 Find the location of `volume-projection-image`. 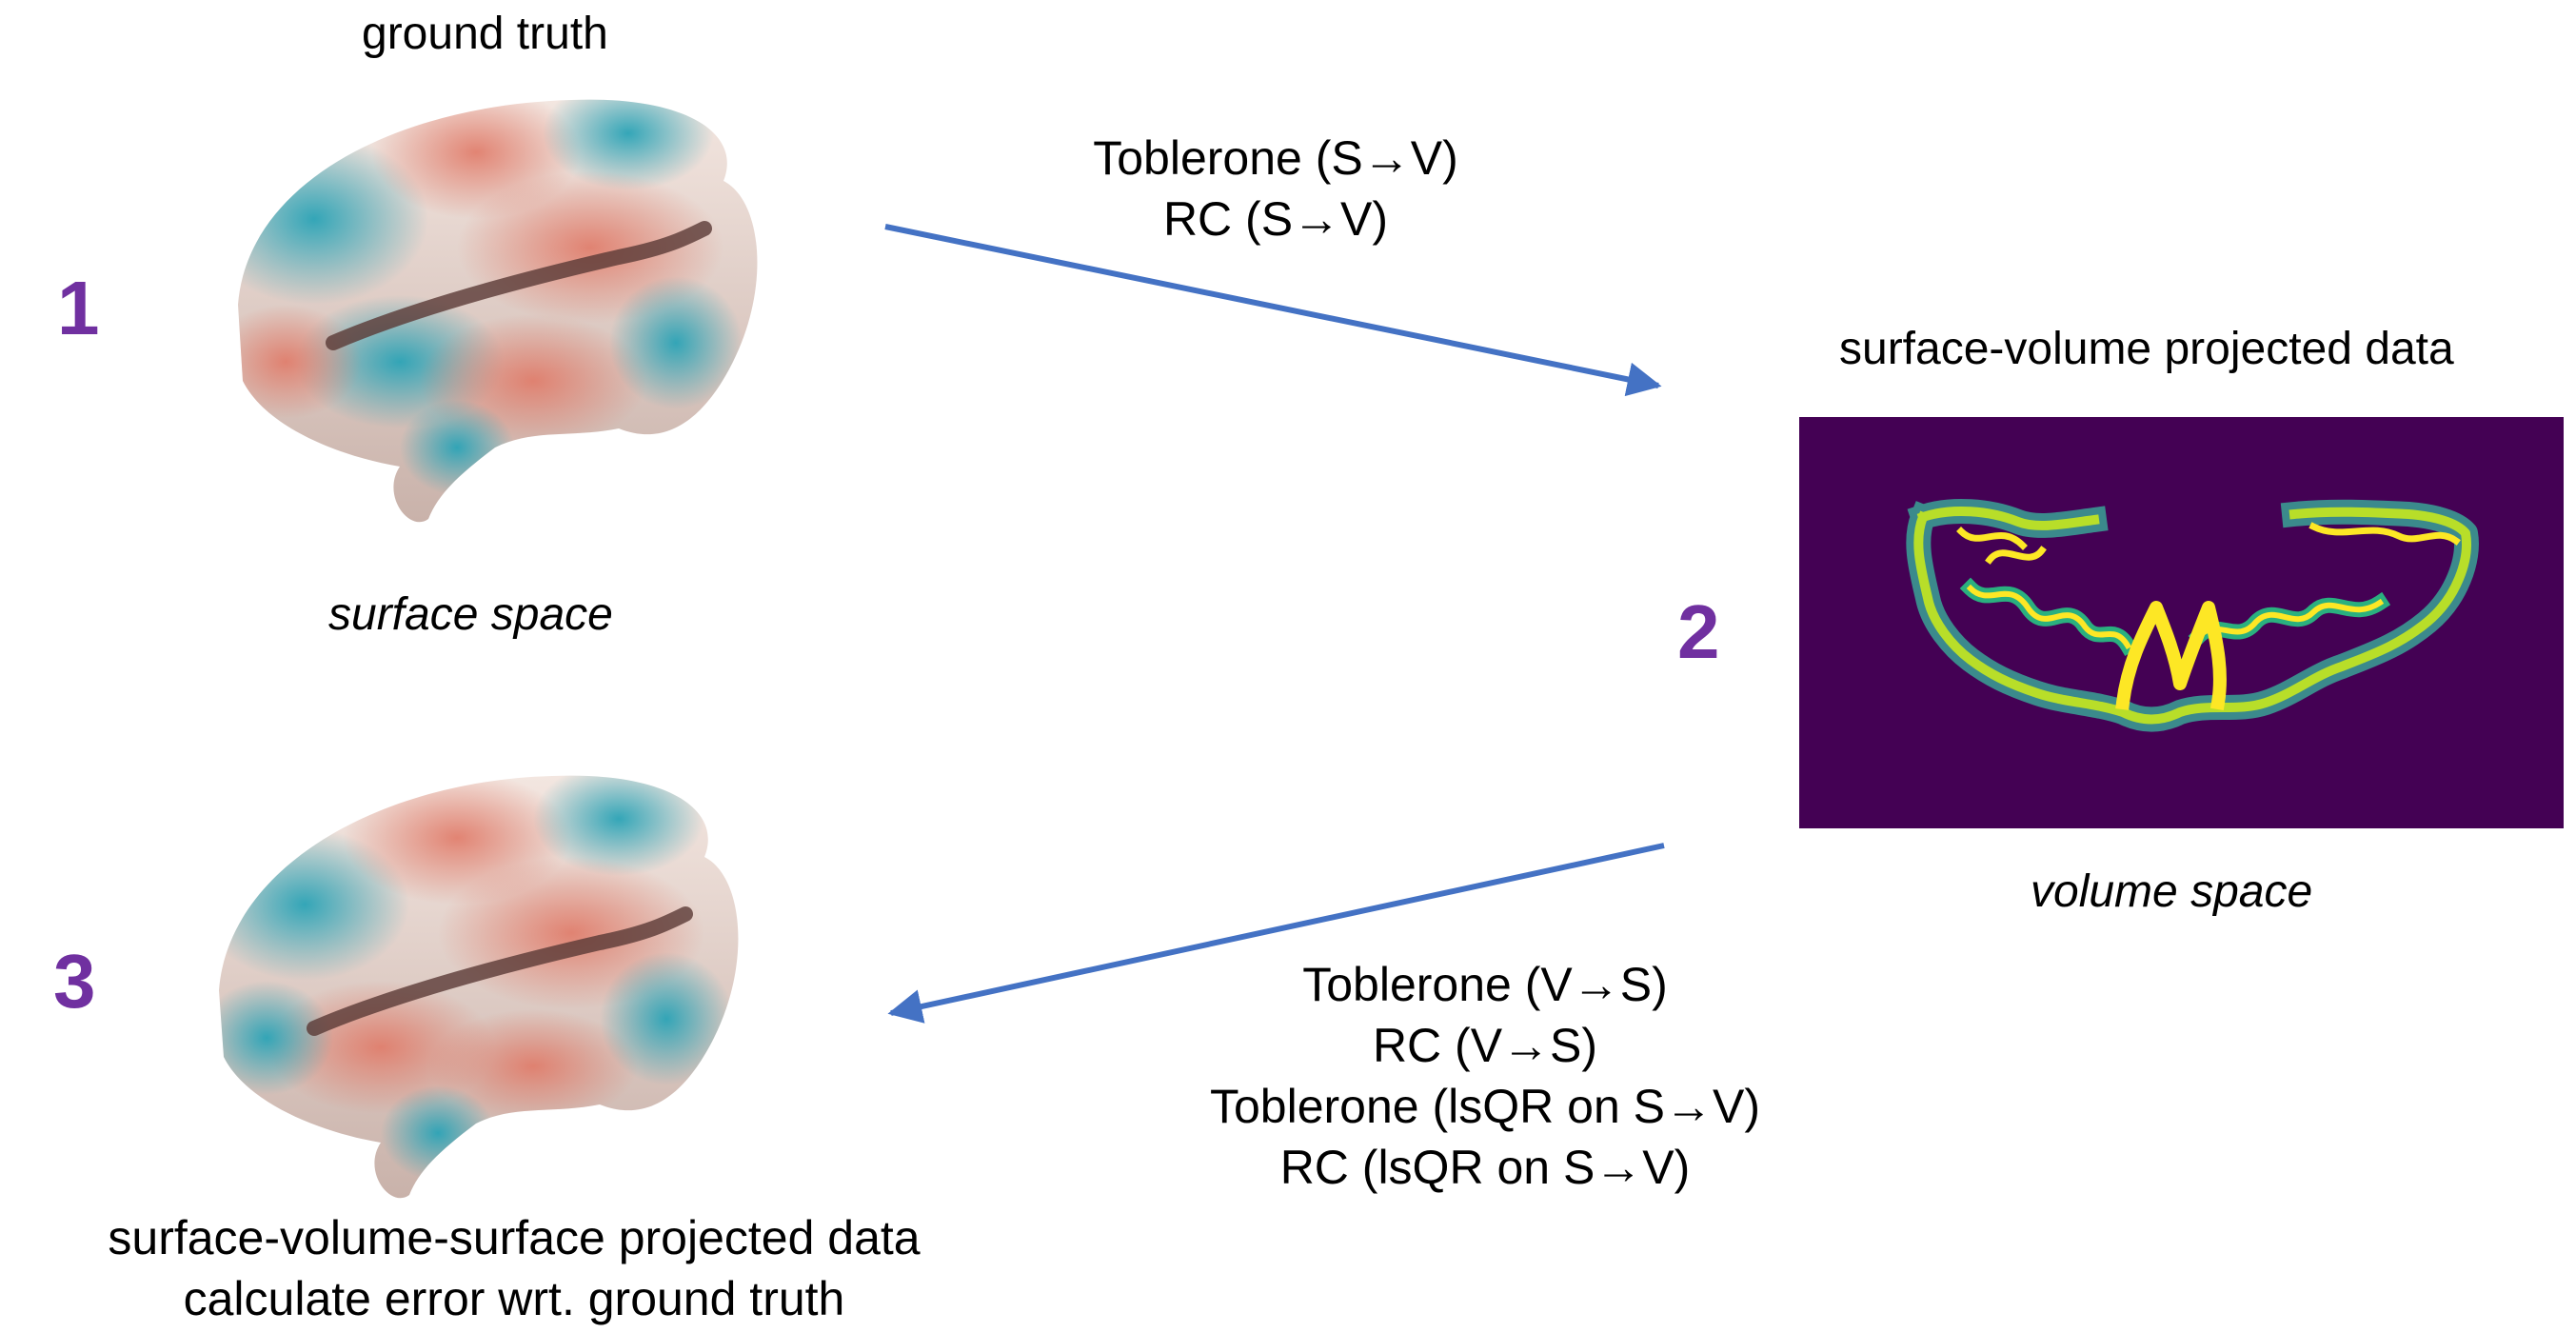

volume-projection-image is located at coordinates (2181, 622).